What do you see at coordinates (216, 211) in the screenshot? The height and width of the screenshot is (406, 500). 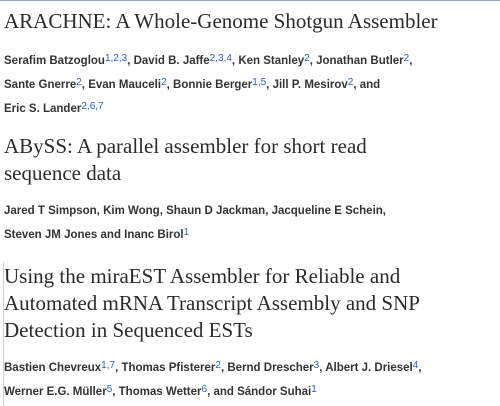 I see `author-name: Shaun D Jackman` at bounding box center [216, 211].